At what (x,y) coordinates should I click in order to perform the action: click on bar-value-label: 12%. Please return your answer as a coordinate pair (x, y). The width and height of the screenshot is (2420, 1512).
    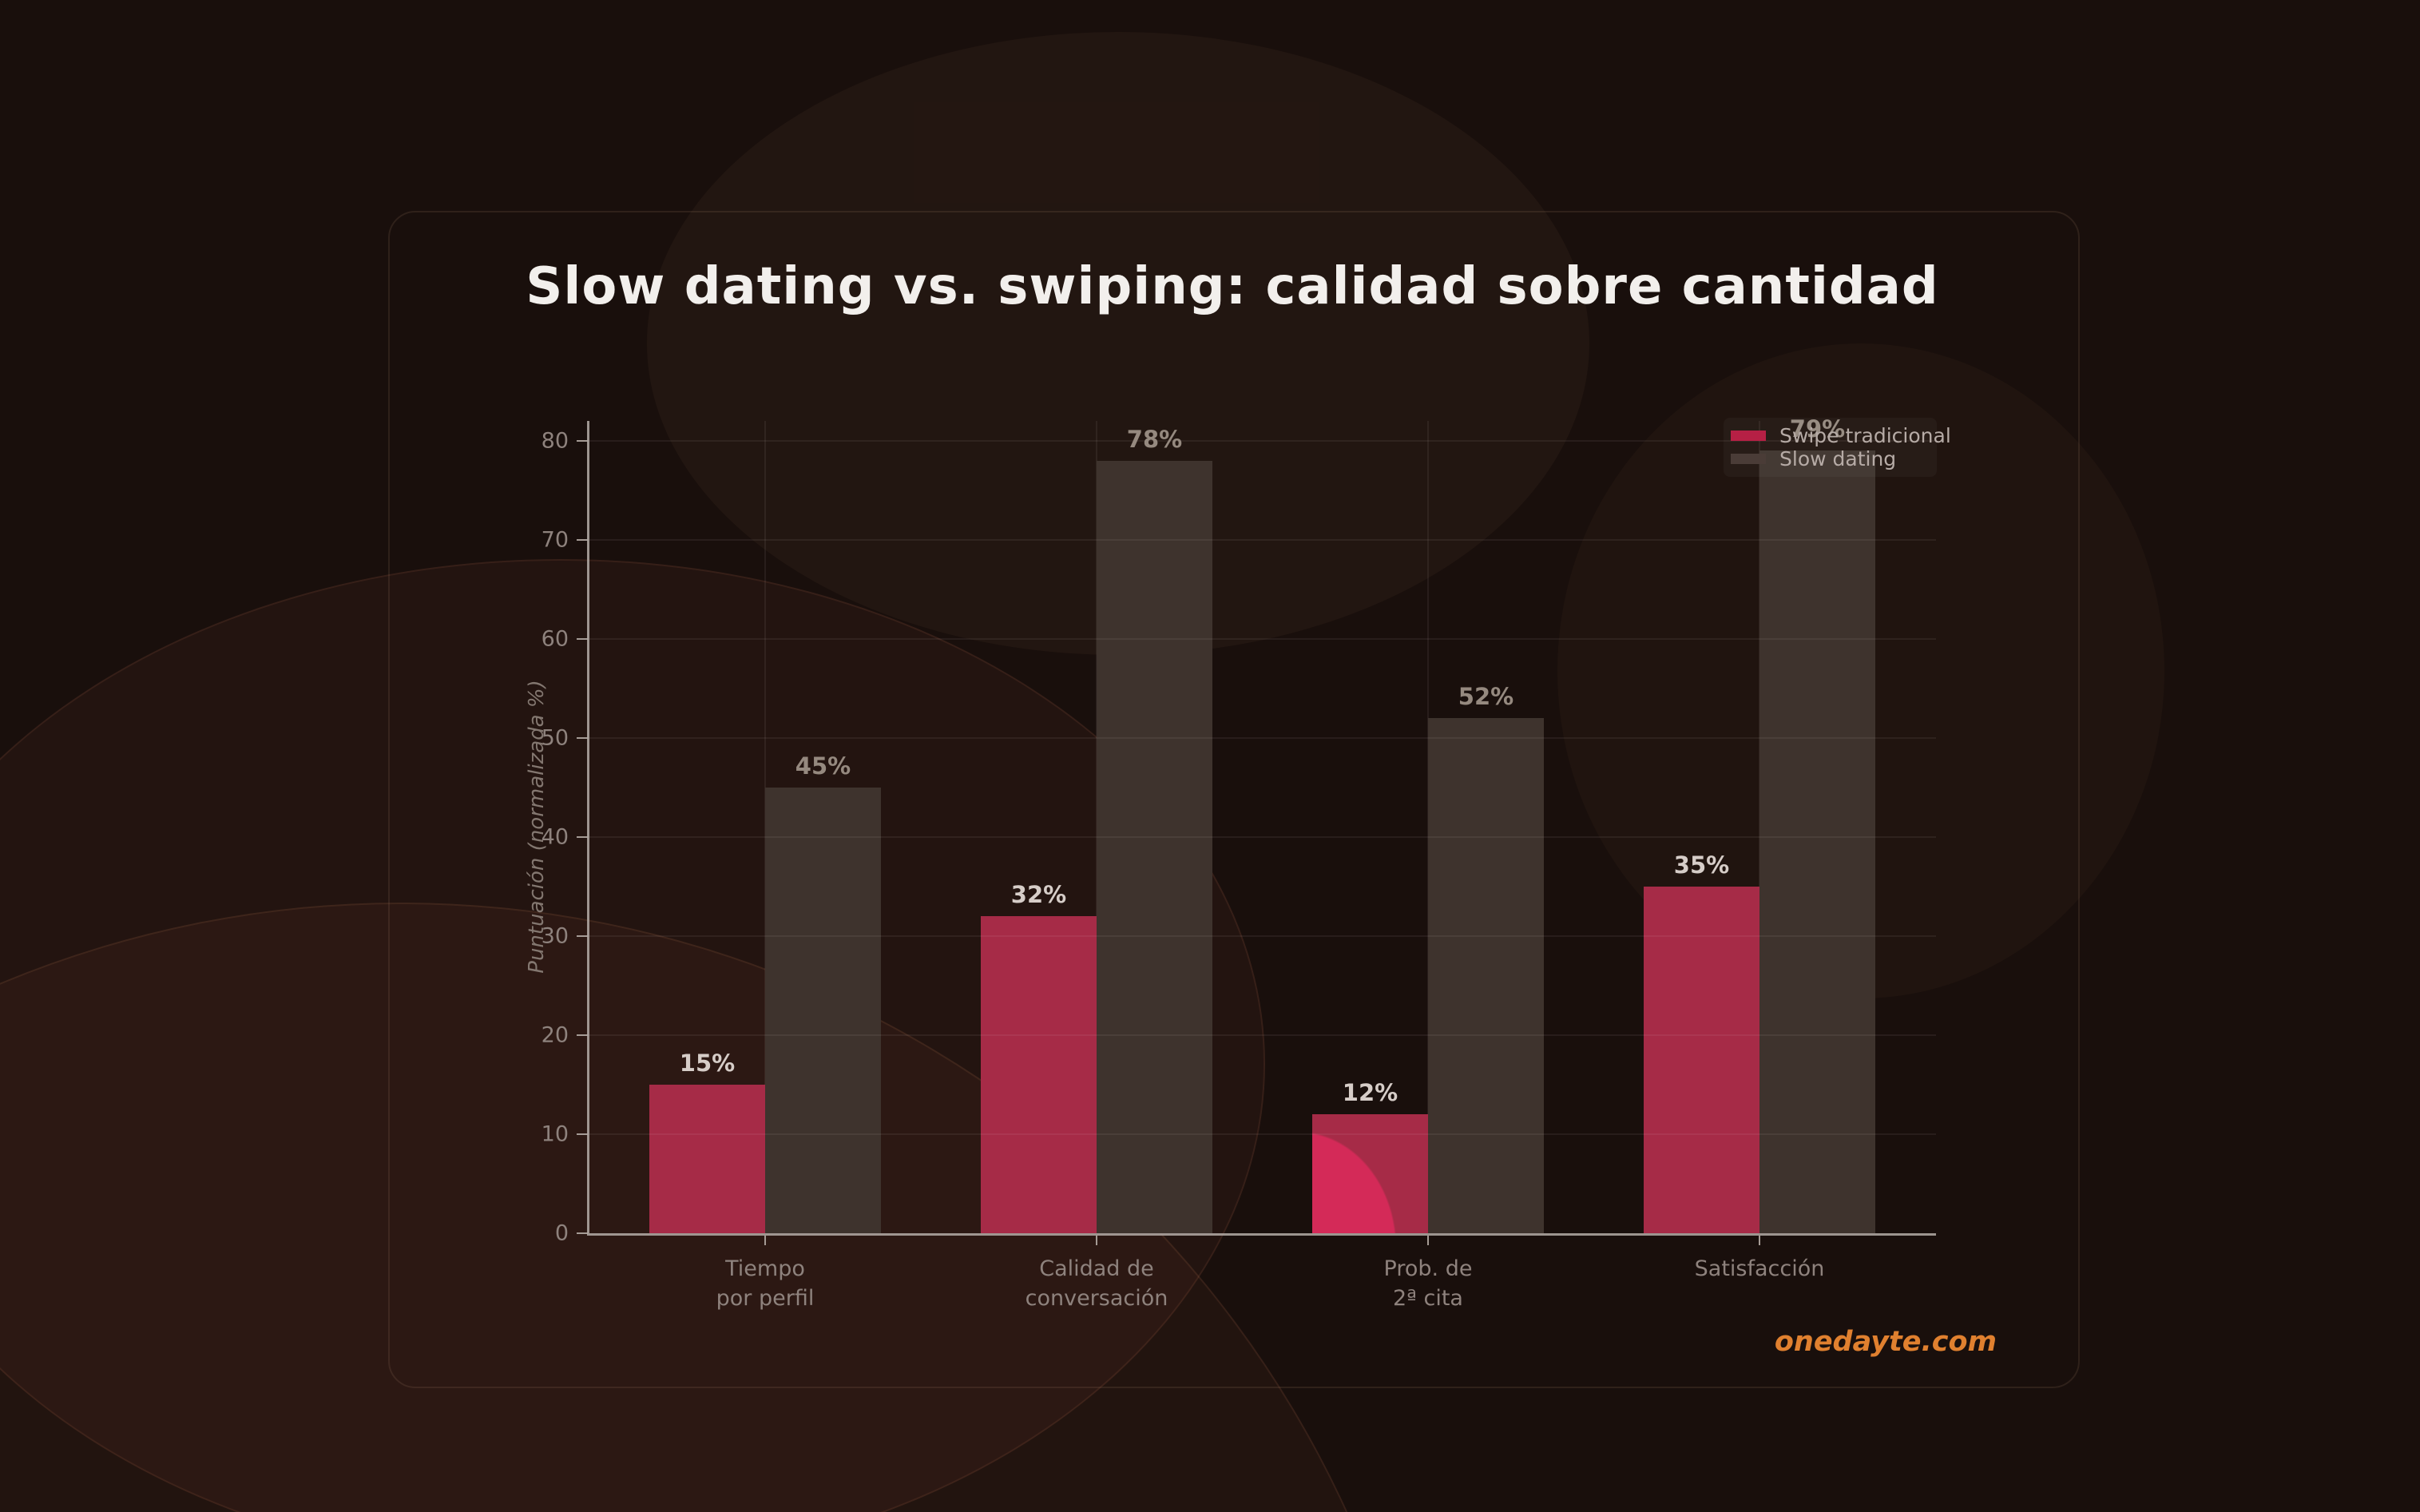
    Looking at the image, I should click on (1370, 1092).